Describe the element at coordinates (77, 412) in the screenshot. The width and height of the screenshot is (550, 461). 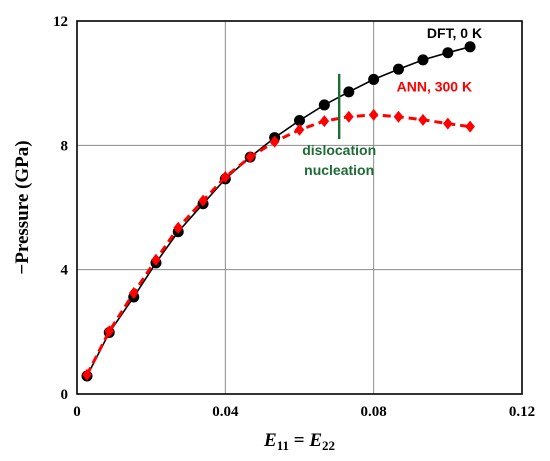
I see `x-tick-label: 0` at that location.